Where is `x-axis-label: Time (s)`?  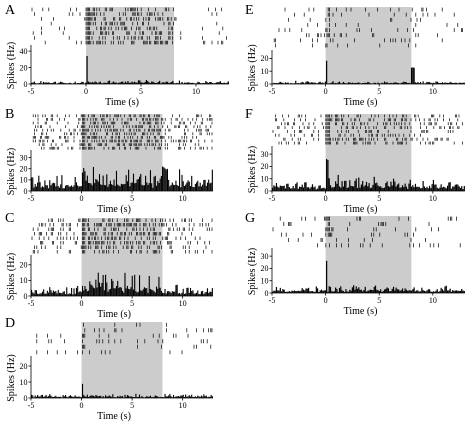 x-axis-label: Time (s) is located at coordinates (361, 102).